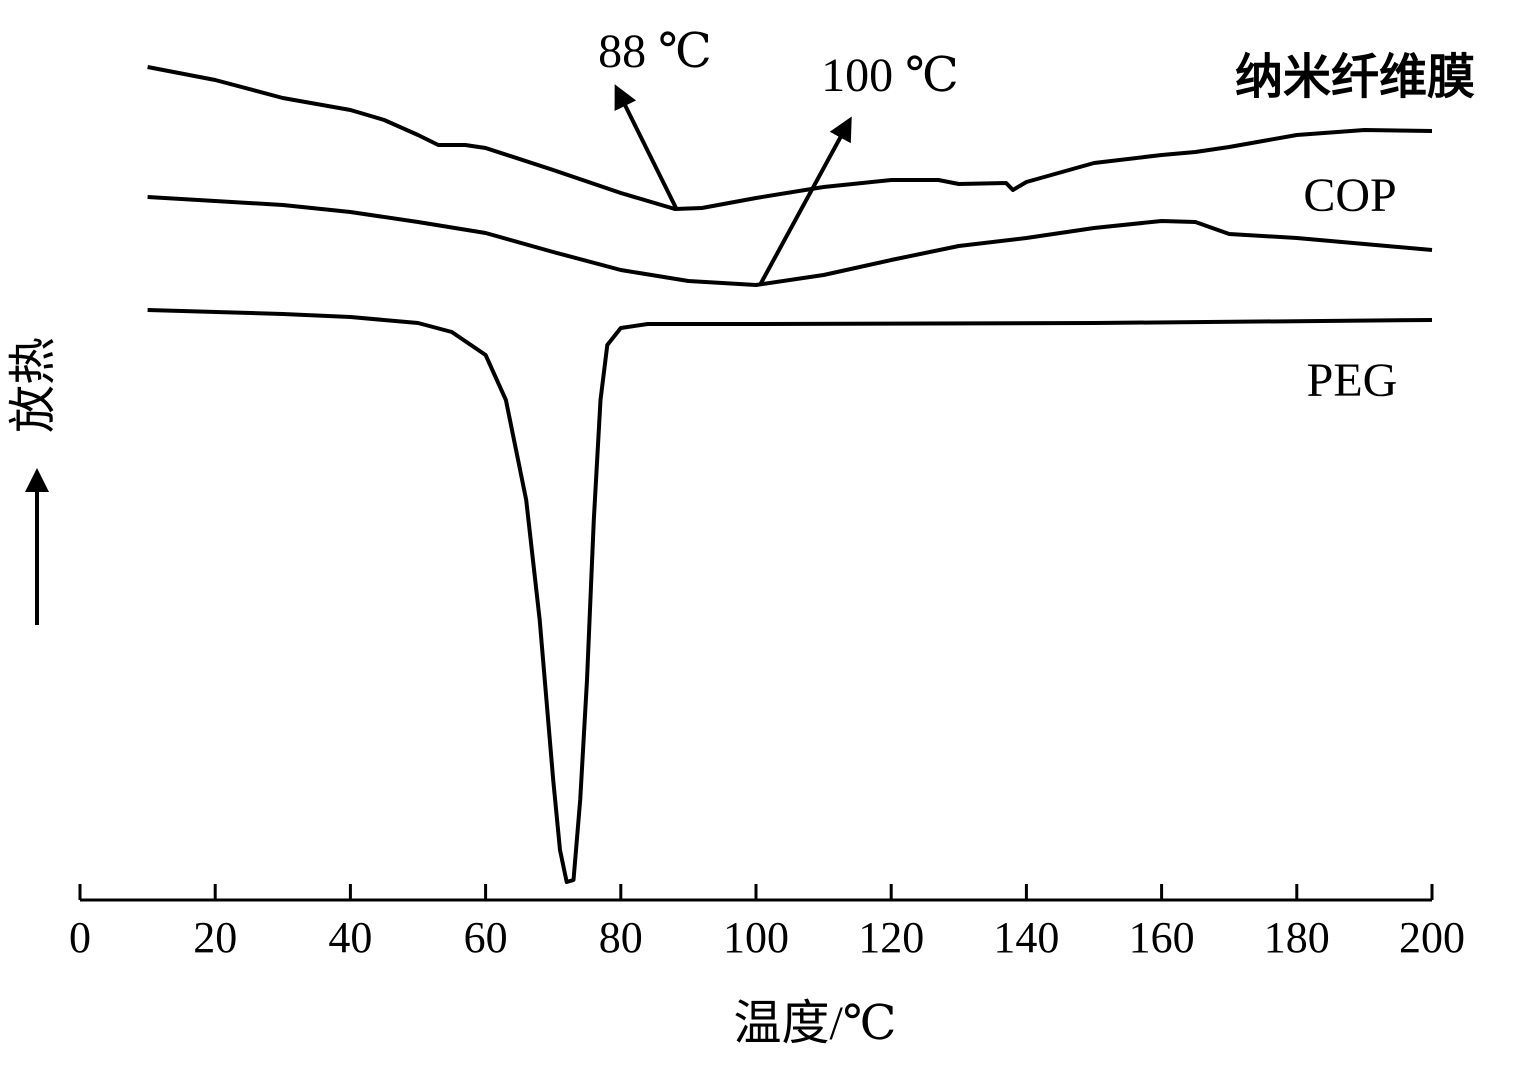  Describe the element at coordinates (891, 937) in the screenshot. I see `x-tick-label: 120` at that location.